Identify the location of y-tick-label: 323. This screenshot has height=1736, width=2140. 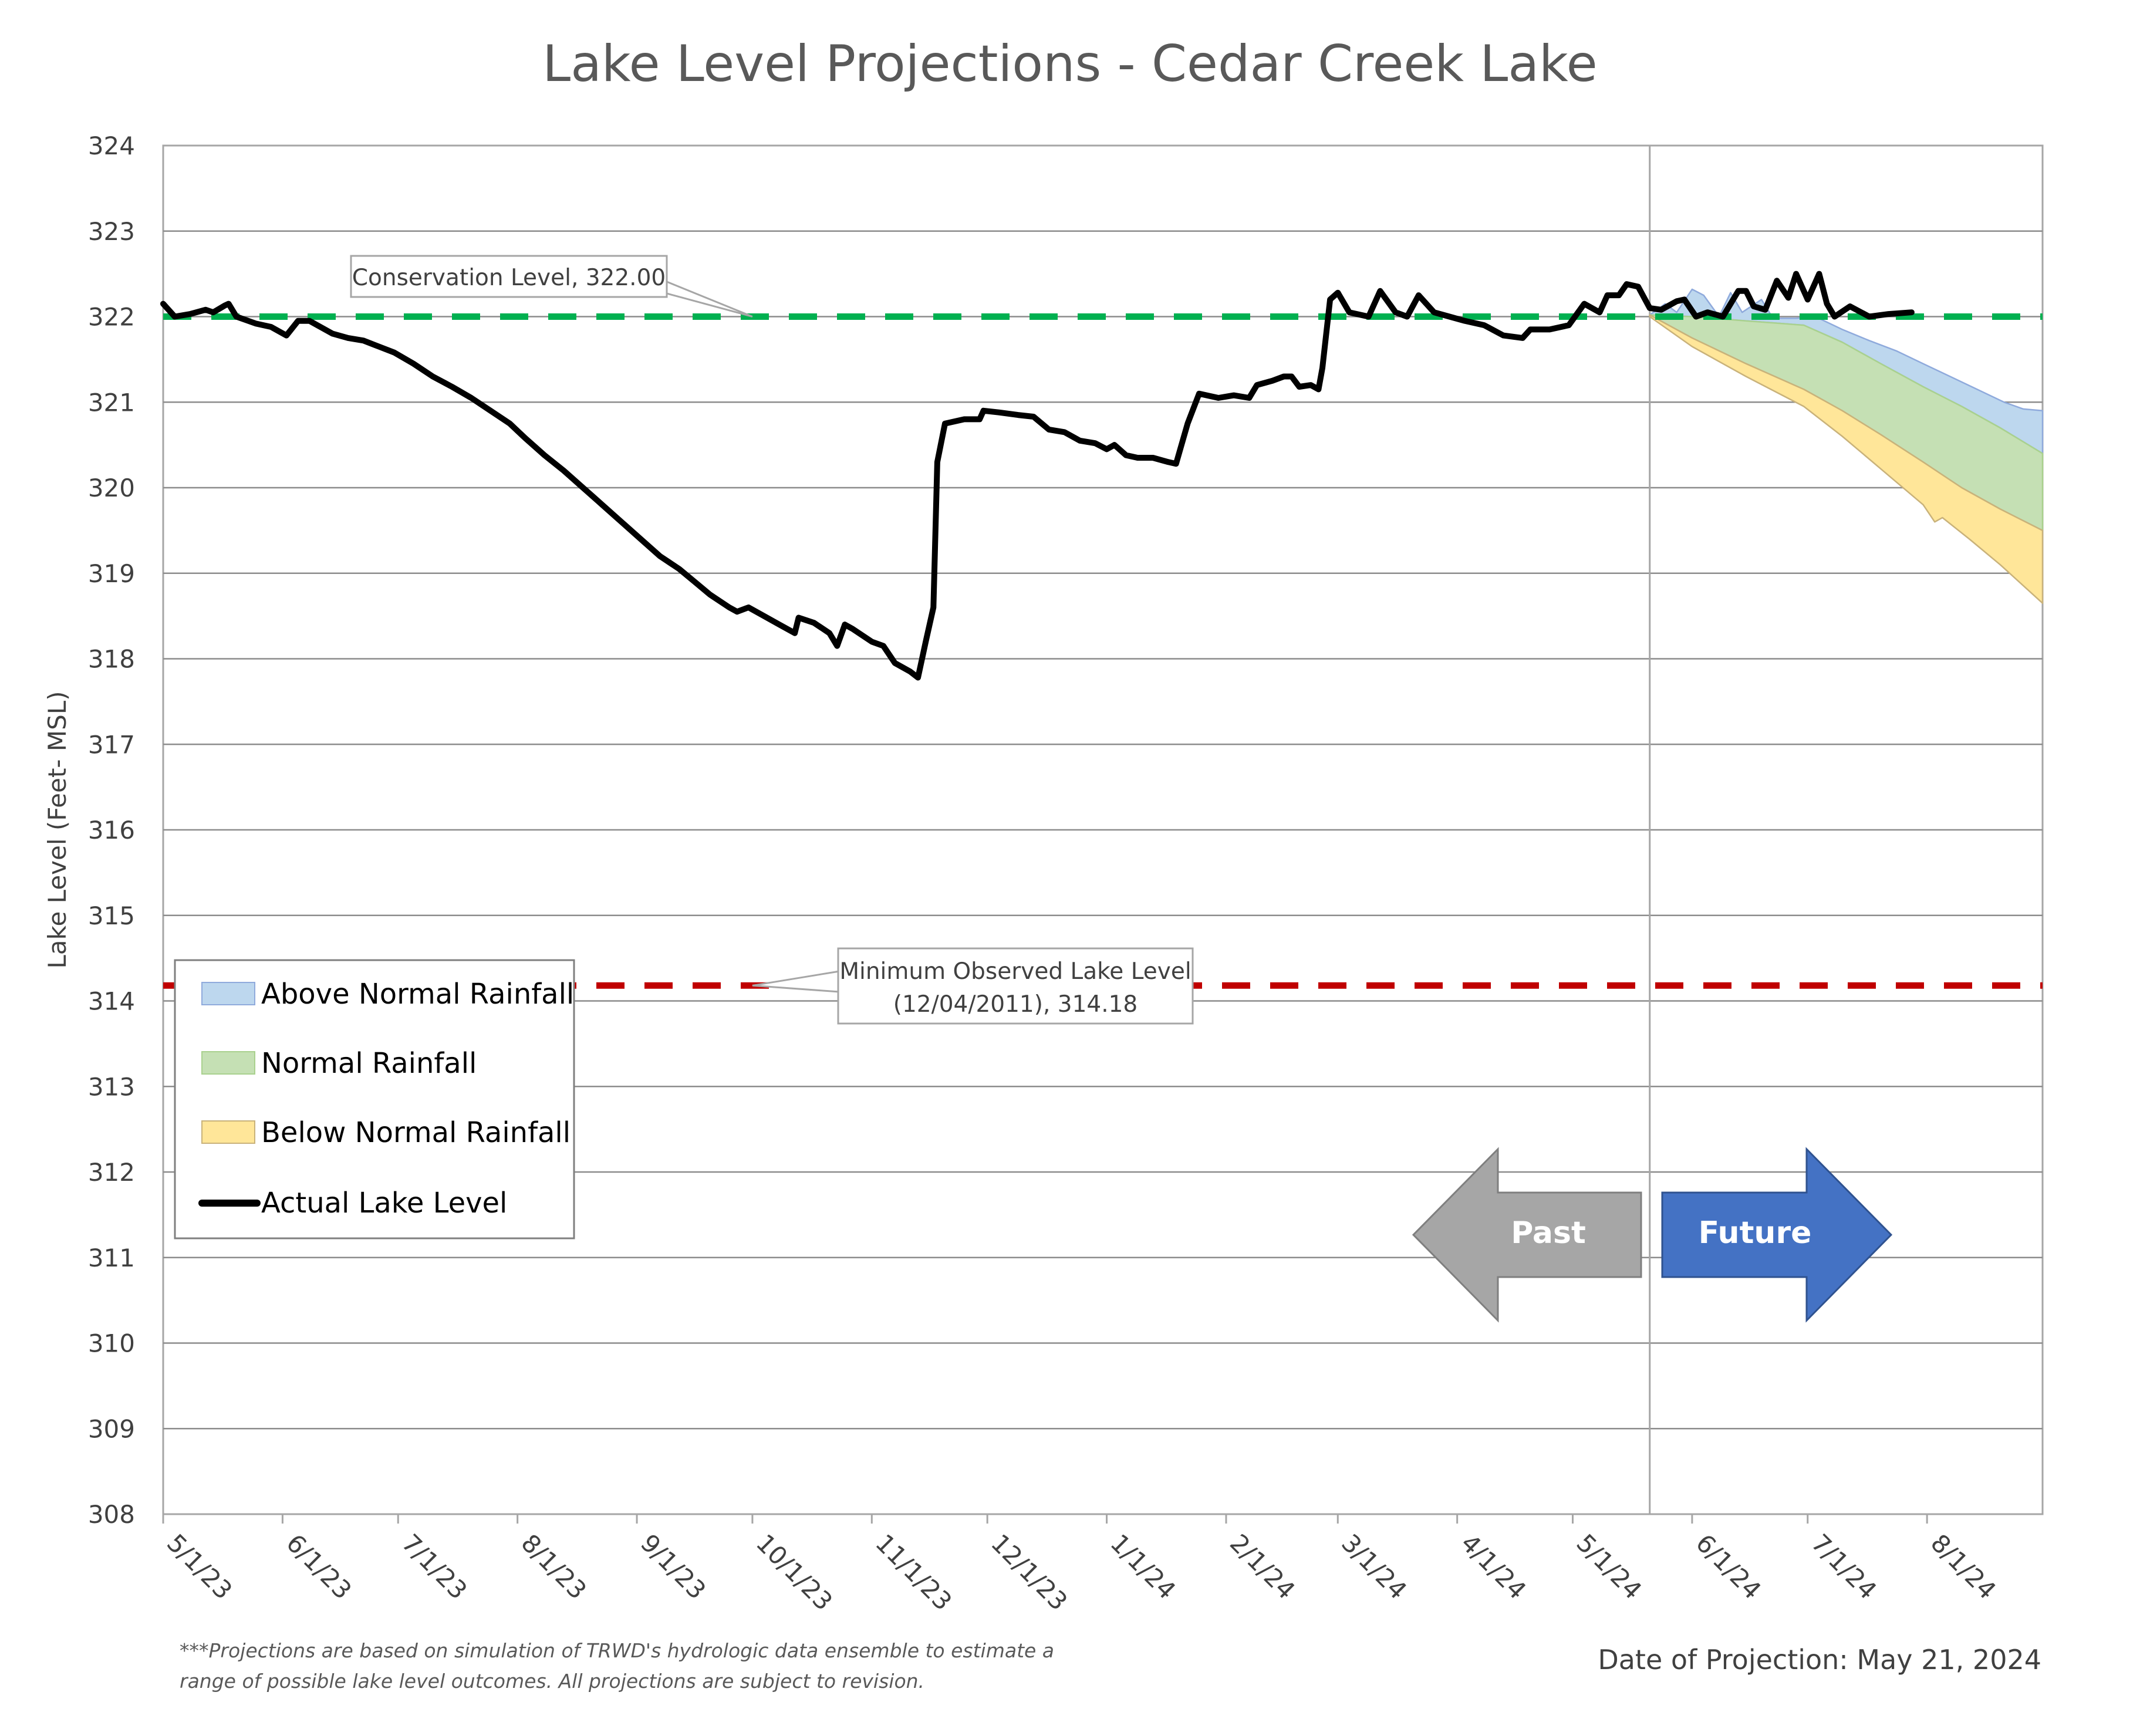
(111, 231).